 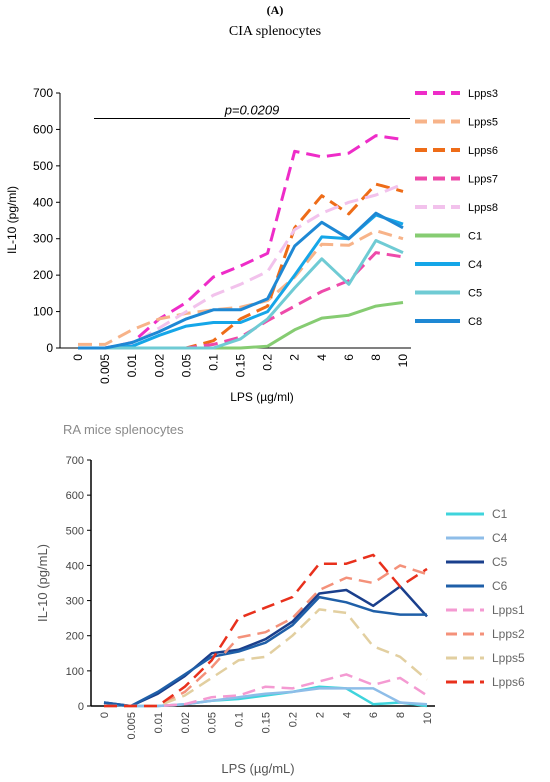 What do you see at coordinates (483, 208) in the screenshot?
I see `legend-label-lpps8: Lpps8` at bounding box center [483, 208].